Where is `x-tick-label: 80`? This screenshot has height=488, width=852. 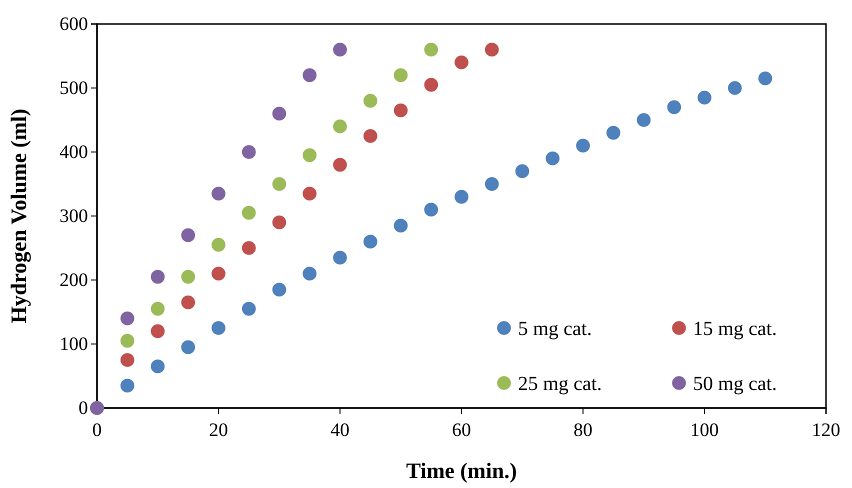 x-tick-label: 80 is located at coordinates (583, 430).